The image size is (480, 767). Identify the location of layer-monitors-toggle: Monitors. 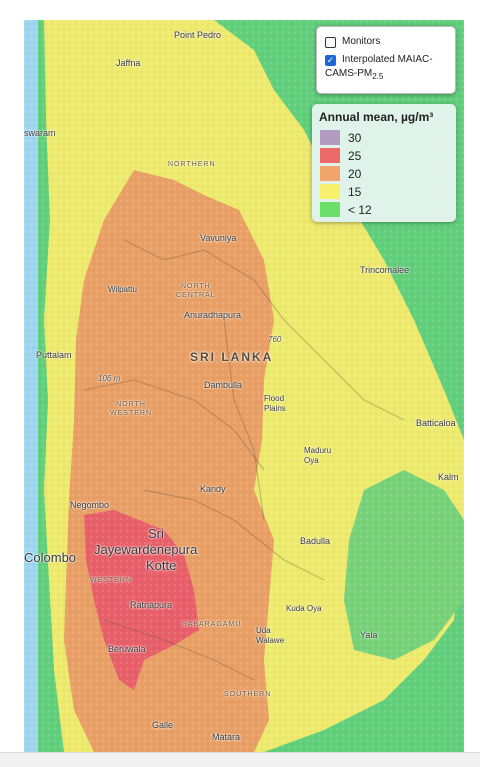
(352, 42).